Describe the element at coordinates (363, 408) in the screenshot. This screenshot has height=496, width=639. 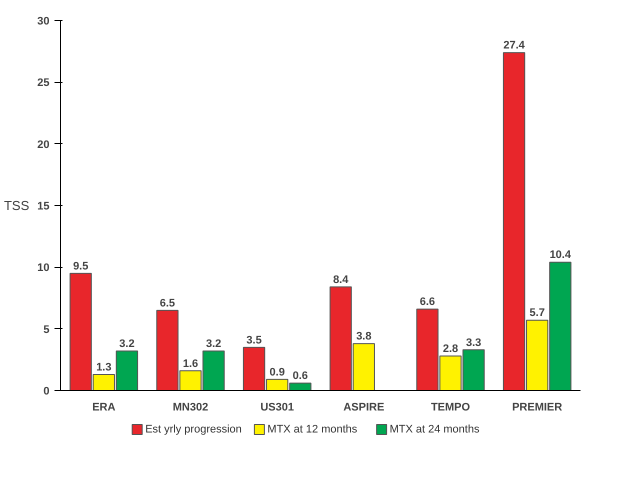
I see `x-tick-label: ASPIRE` at that location.